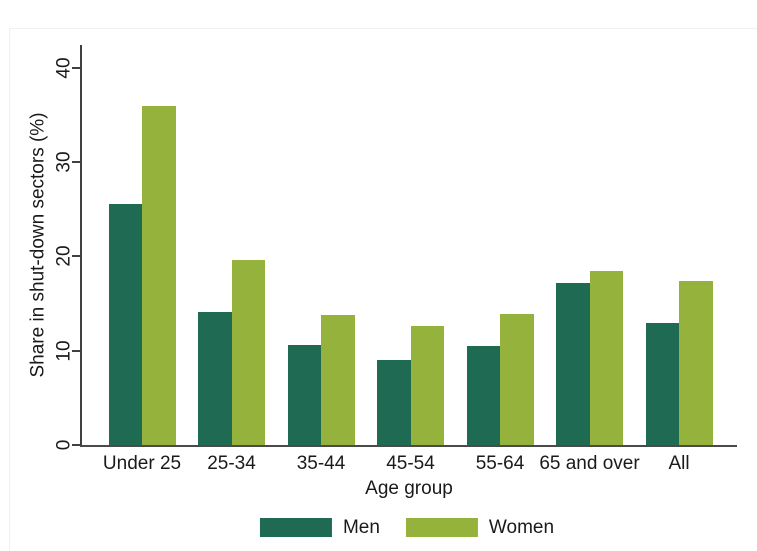 The width and height of the screenshot is (757, 551). What do you see at coordinates (231, 463) in the screenshot?
I see `x-tick-label-25-34: 25-34` at bounding box center [231, 463].